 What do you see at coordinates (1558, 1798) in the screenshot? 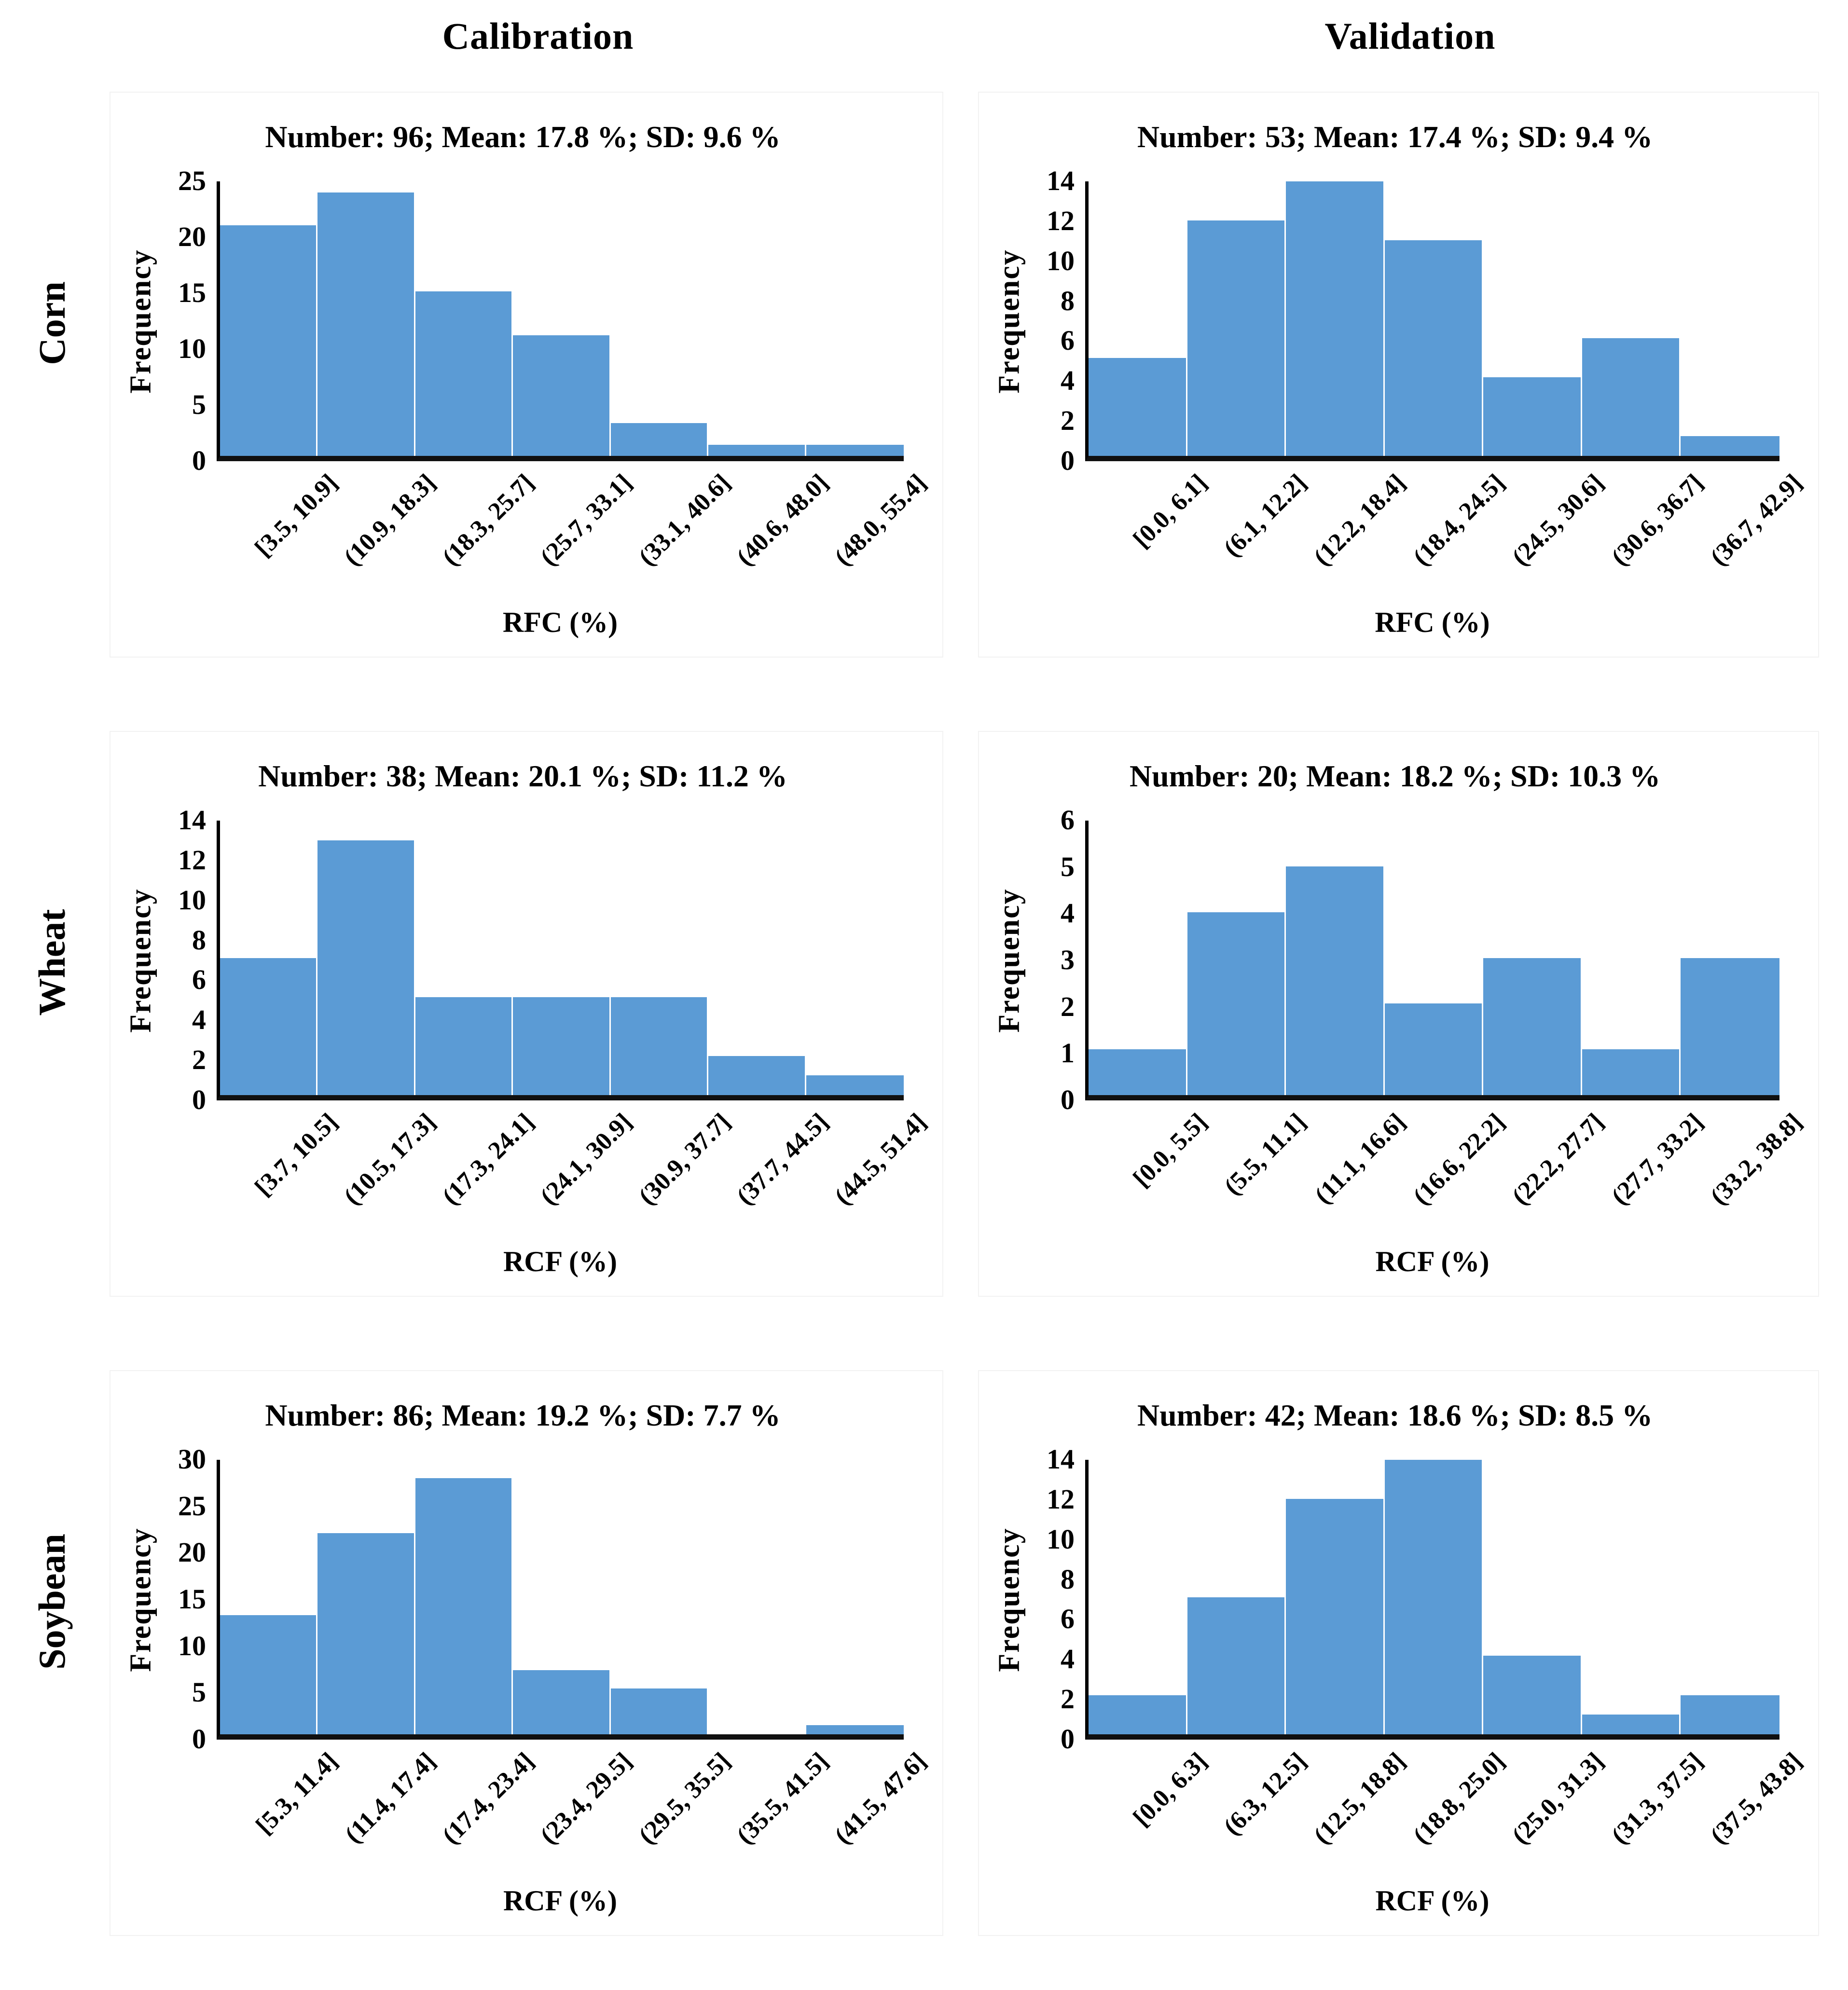
I see `x-tick-label: (25.0, 31.3]` at bounding box center [1558, 1798].